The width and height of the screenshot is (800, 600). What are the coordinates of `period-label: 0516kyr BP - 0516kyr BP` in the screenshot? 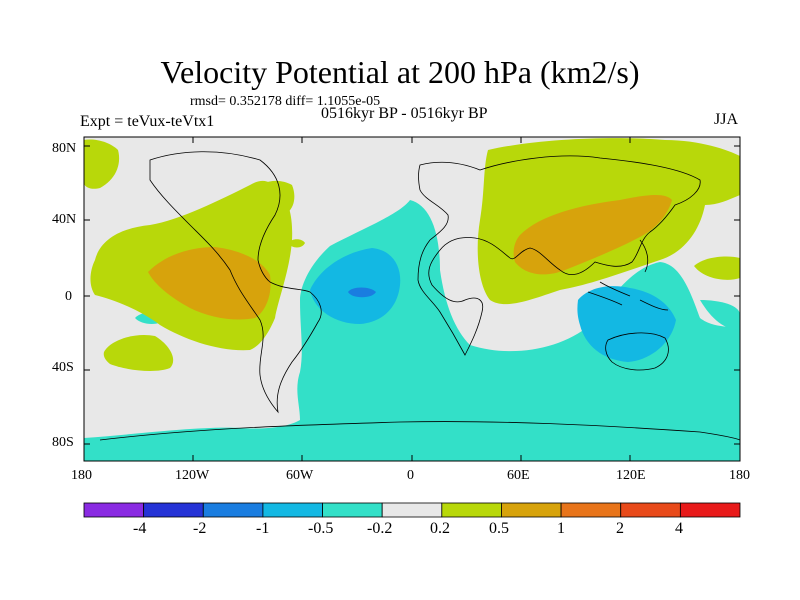 It's located at (404, 113).